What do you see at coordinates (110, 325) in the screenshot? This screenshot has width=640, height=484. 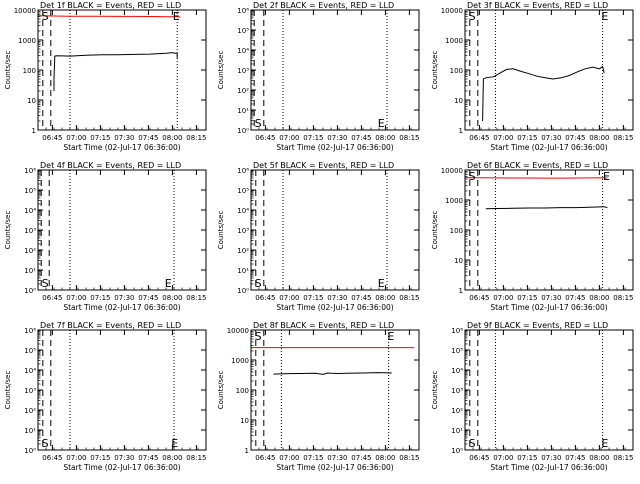 I see `chart-title: Det 7f BLACK = Events, RED = LLD` at bounding box center [110, 325].